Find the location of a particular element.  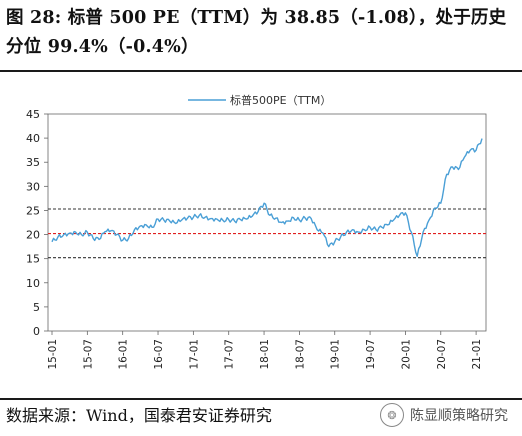

x-tick-label: 15-01 is located at coordinates (53, 354).